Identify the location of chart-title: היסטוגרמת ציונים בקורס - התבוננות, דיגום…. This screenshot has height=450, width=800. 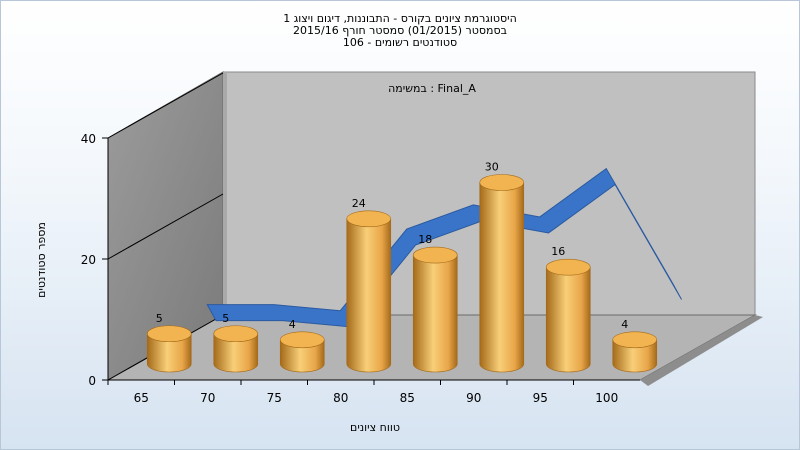
(400, 18).